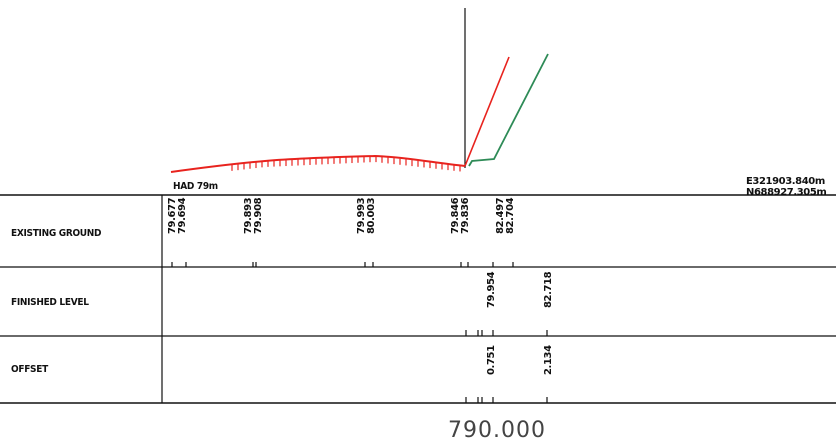  Describe the element at coordinates (548, 289) in the screenshot. I see `fl-value: 82.718` at that location.